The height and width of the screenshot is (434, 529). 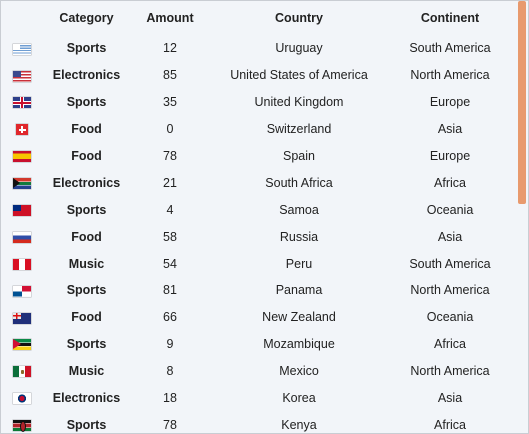 I want to click on table-row: Food 58 Russia Asia, so click(x=256, y=236).